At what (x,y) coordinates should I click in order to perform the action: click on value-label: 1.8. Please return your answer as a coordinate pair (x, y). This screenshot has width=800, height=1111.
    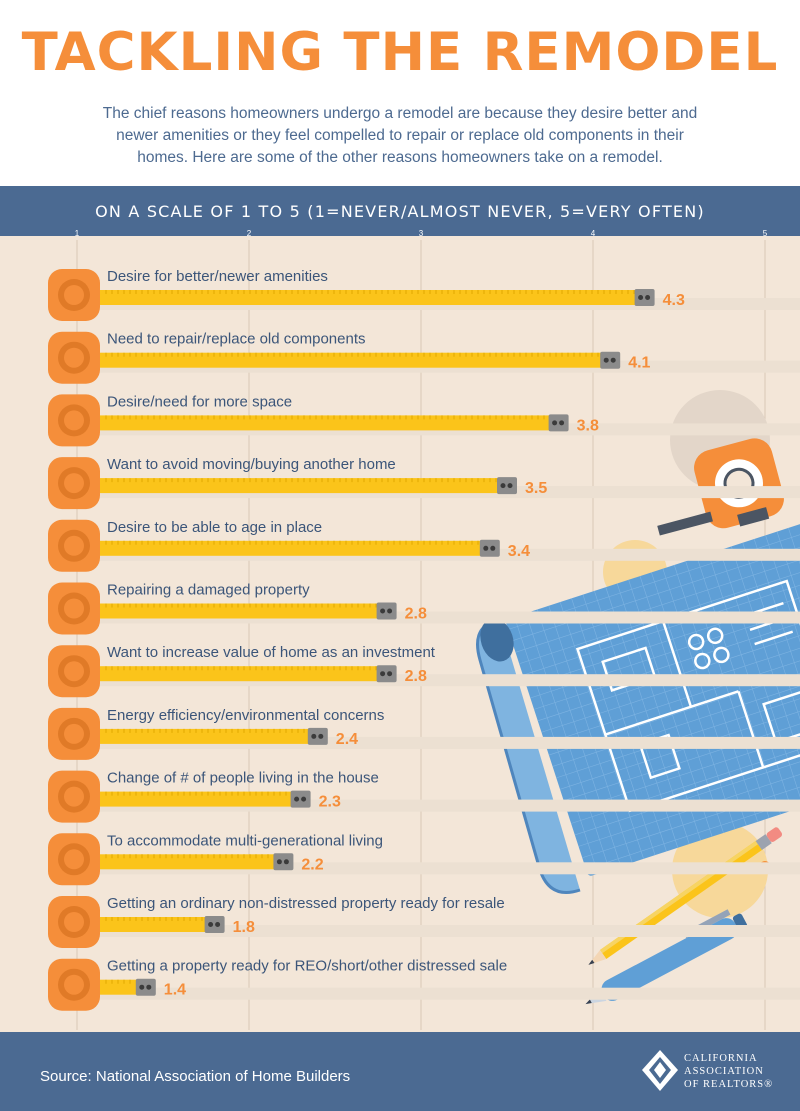
    Looking at the image, I should click on (244, 927).